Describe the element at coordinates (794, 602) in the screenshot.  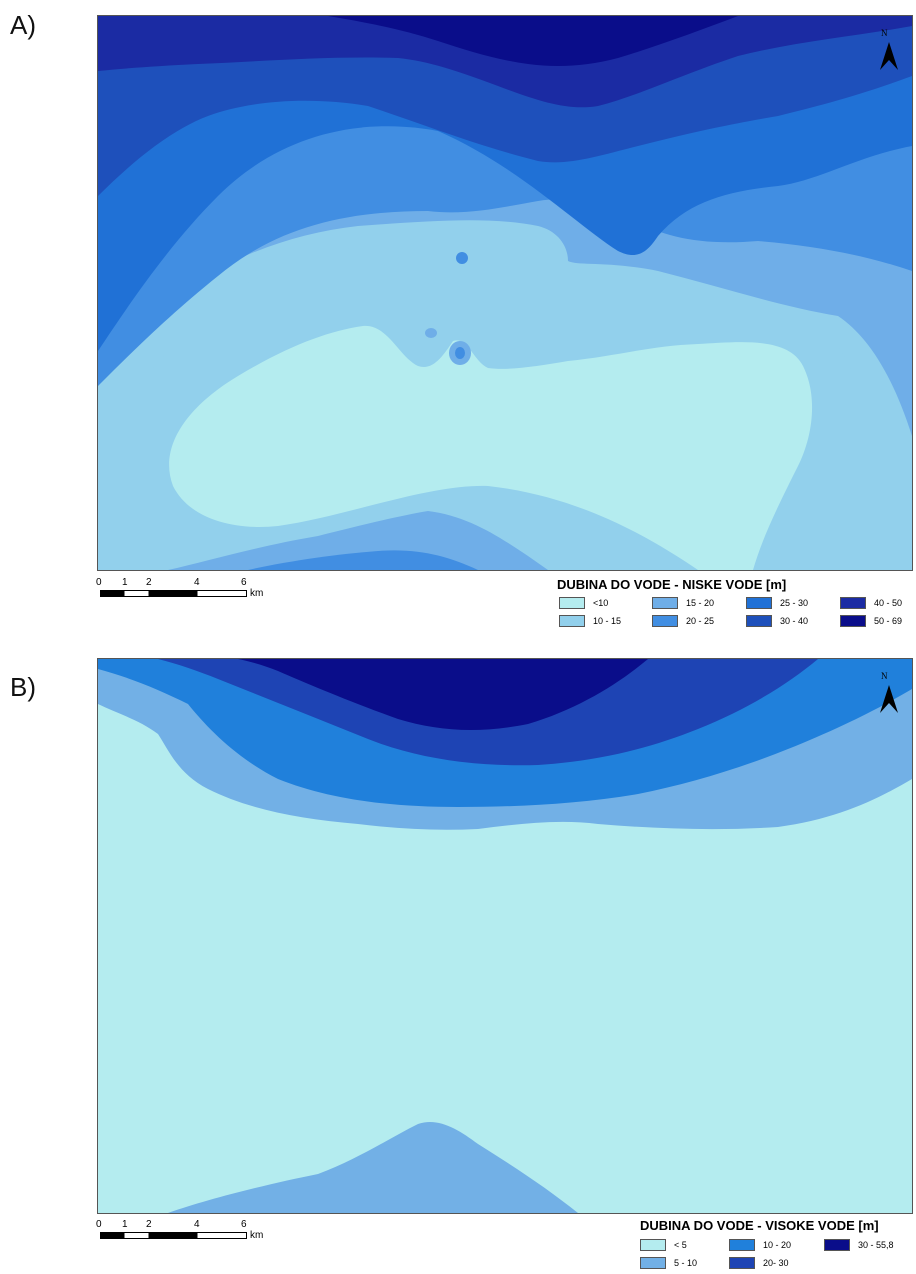
I see `legend-label-a-5: 25 - 30` at that location.